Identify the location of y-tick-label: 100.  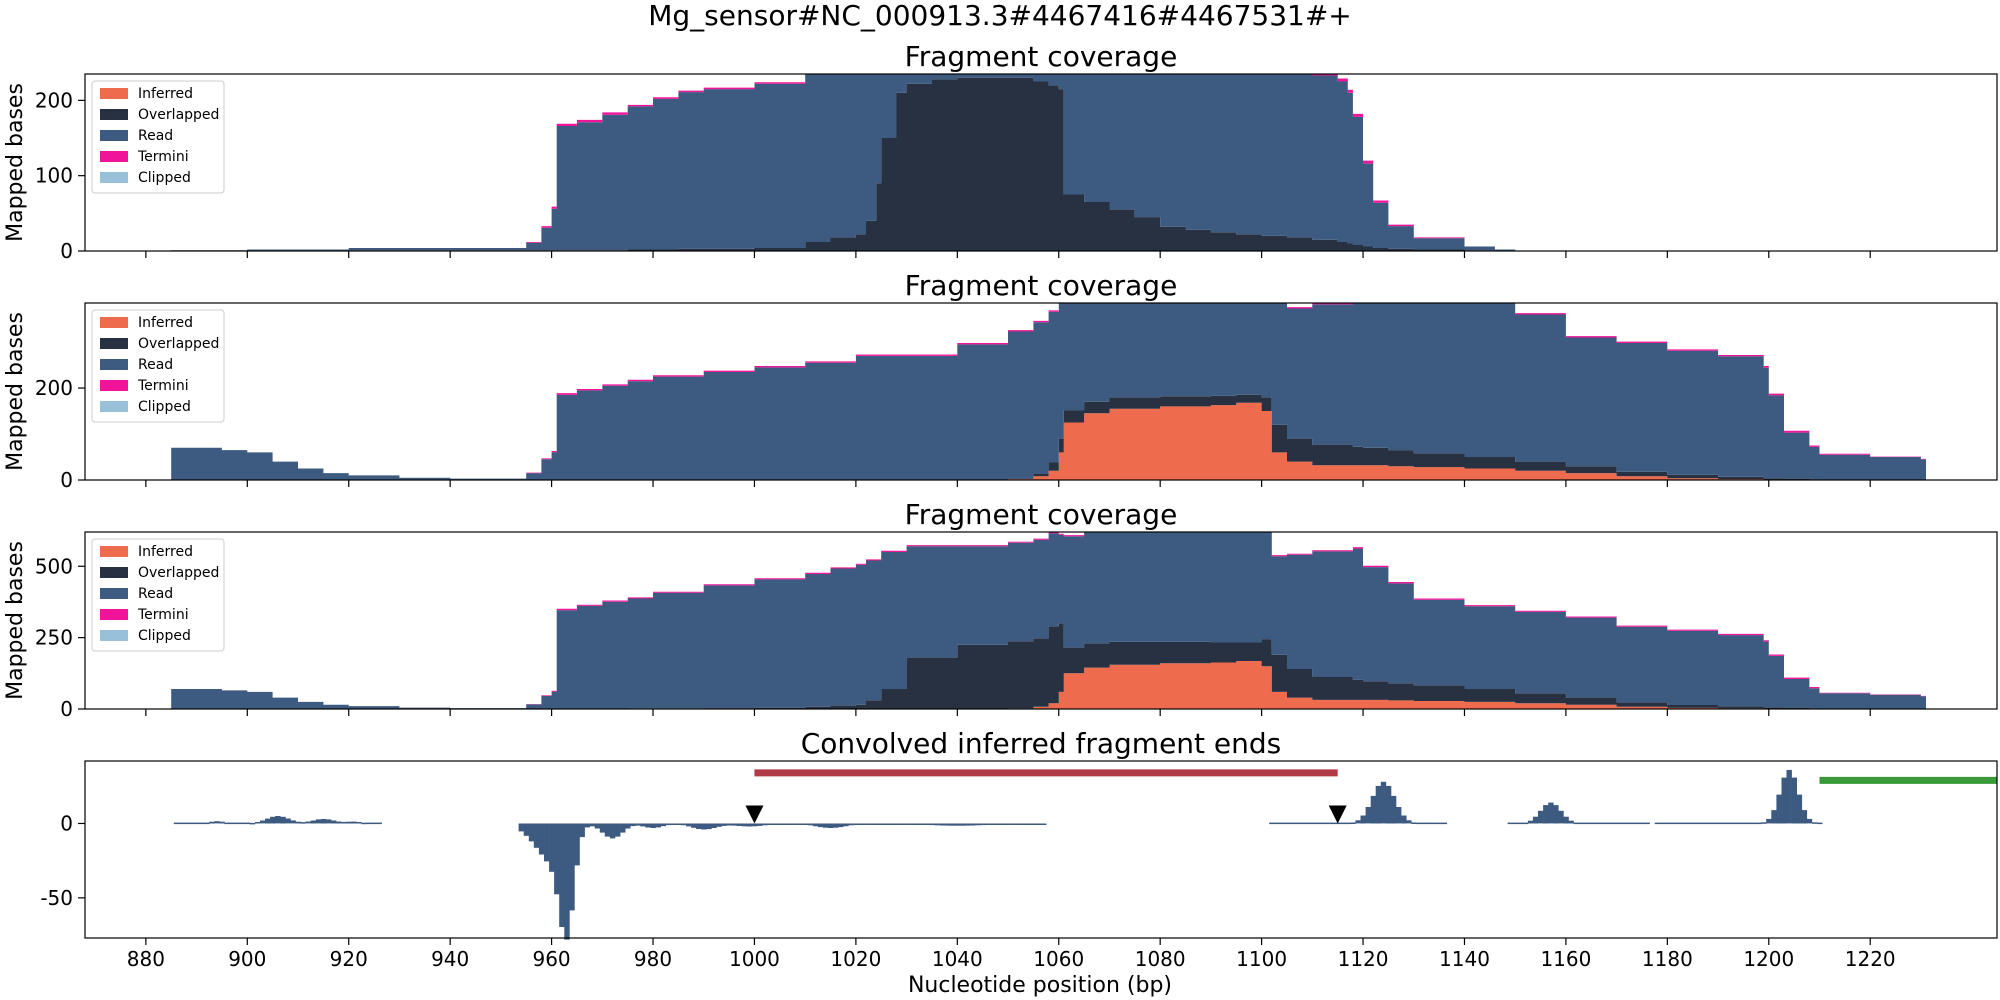
(54, 176).